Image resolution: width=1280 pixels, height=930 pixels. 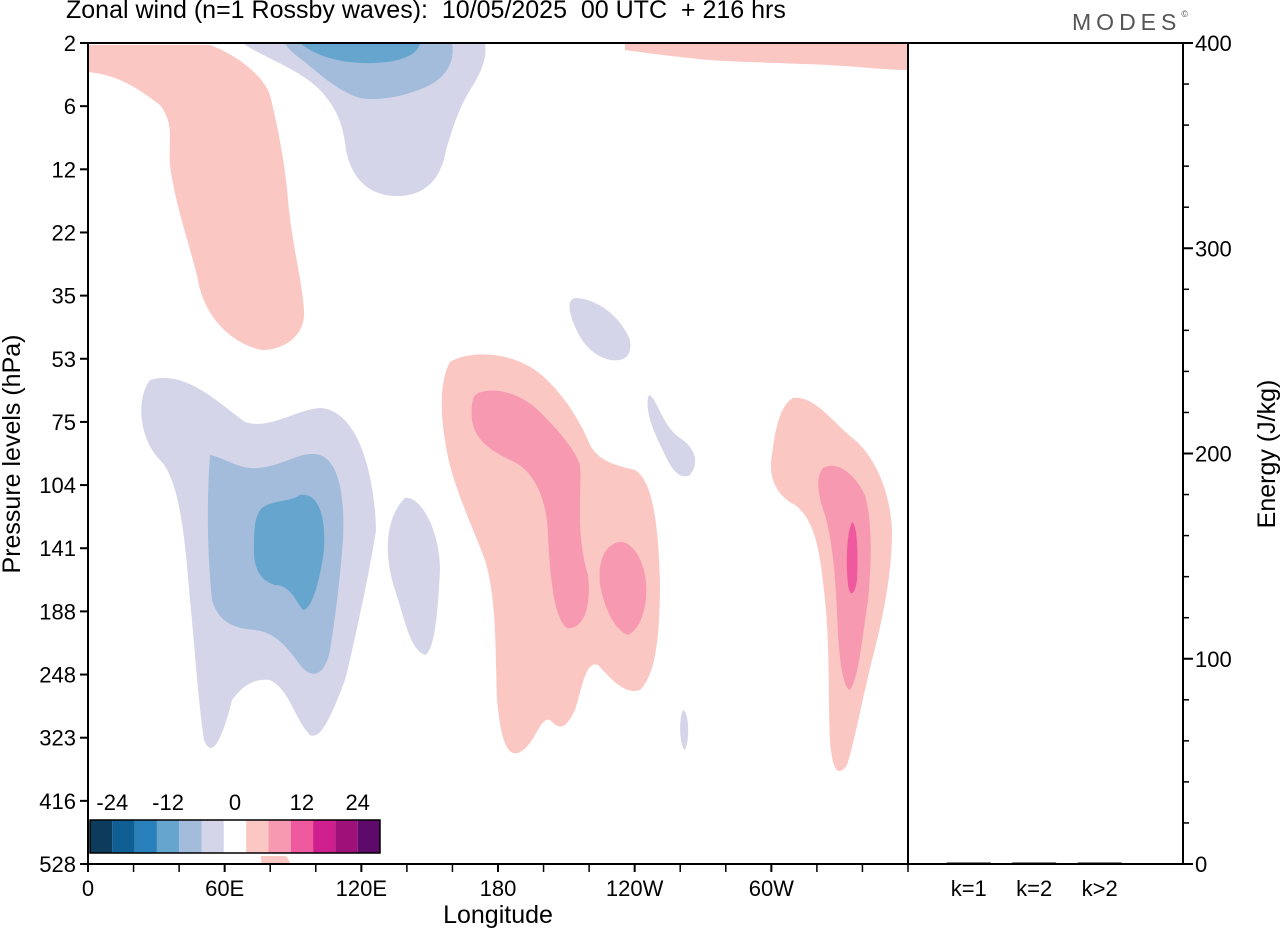 I want to click on energy-bars: k=1 k=2 k>2, so click(x=1034, y=881).